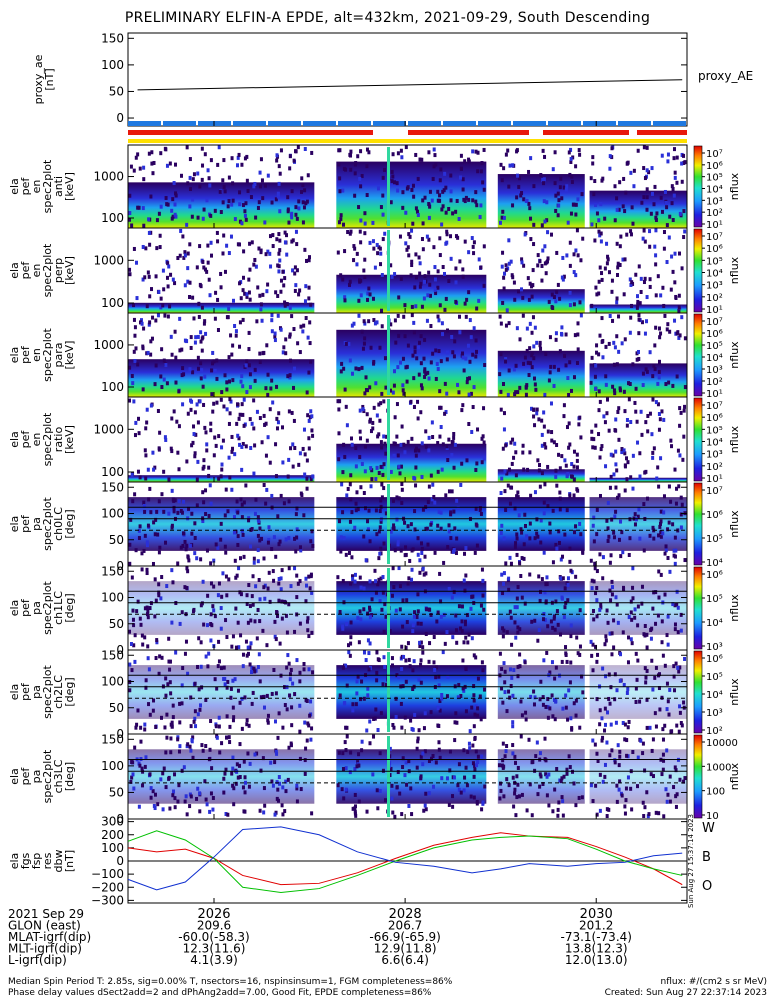 The width and height of the screenshot is (775, 1000). I want to click on y-tick-label: 1000, so click(108, 345).